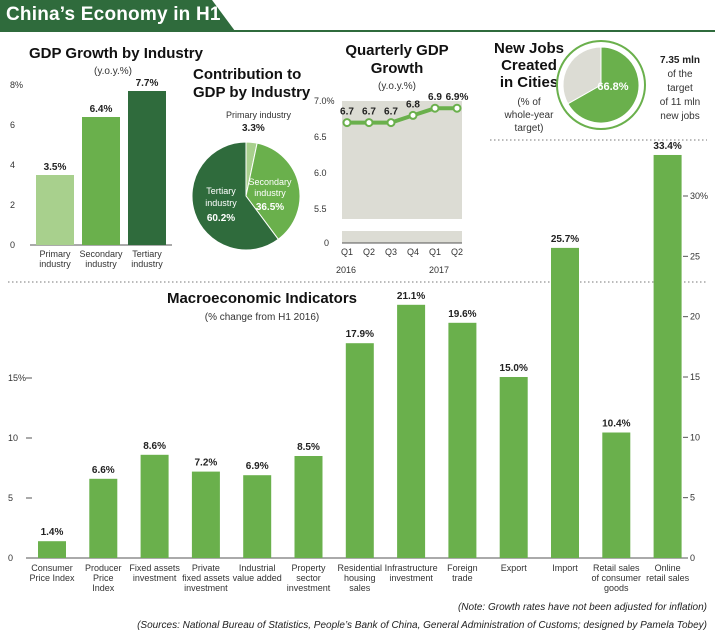 The height and width of the screenshot is (644, 715). Describe the element at coordinates (695, 317) in the screenshot. I see `macro-right-tick: 20` at that location.